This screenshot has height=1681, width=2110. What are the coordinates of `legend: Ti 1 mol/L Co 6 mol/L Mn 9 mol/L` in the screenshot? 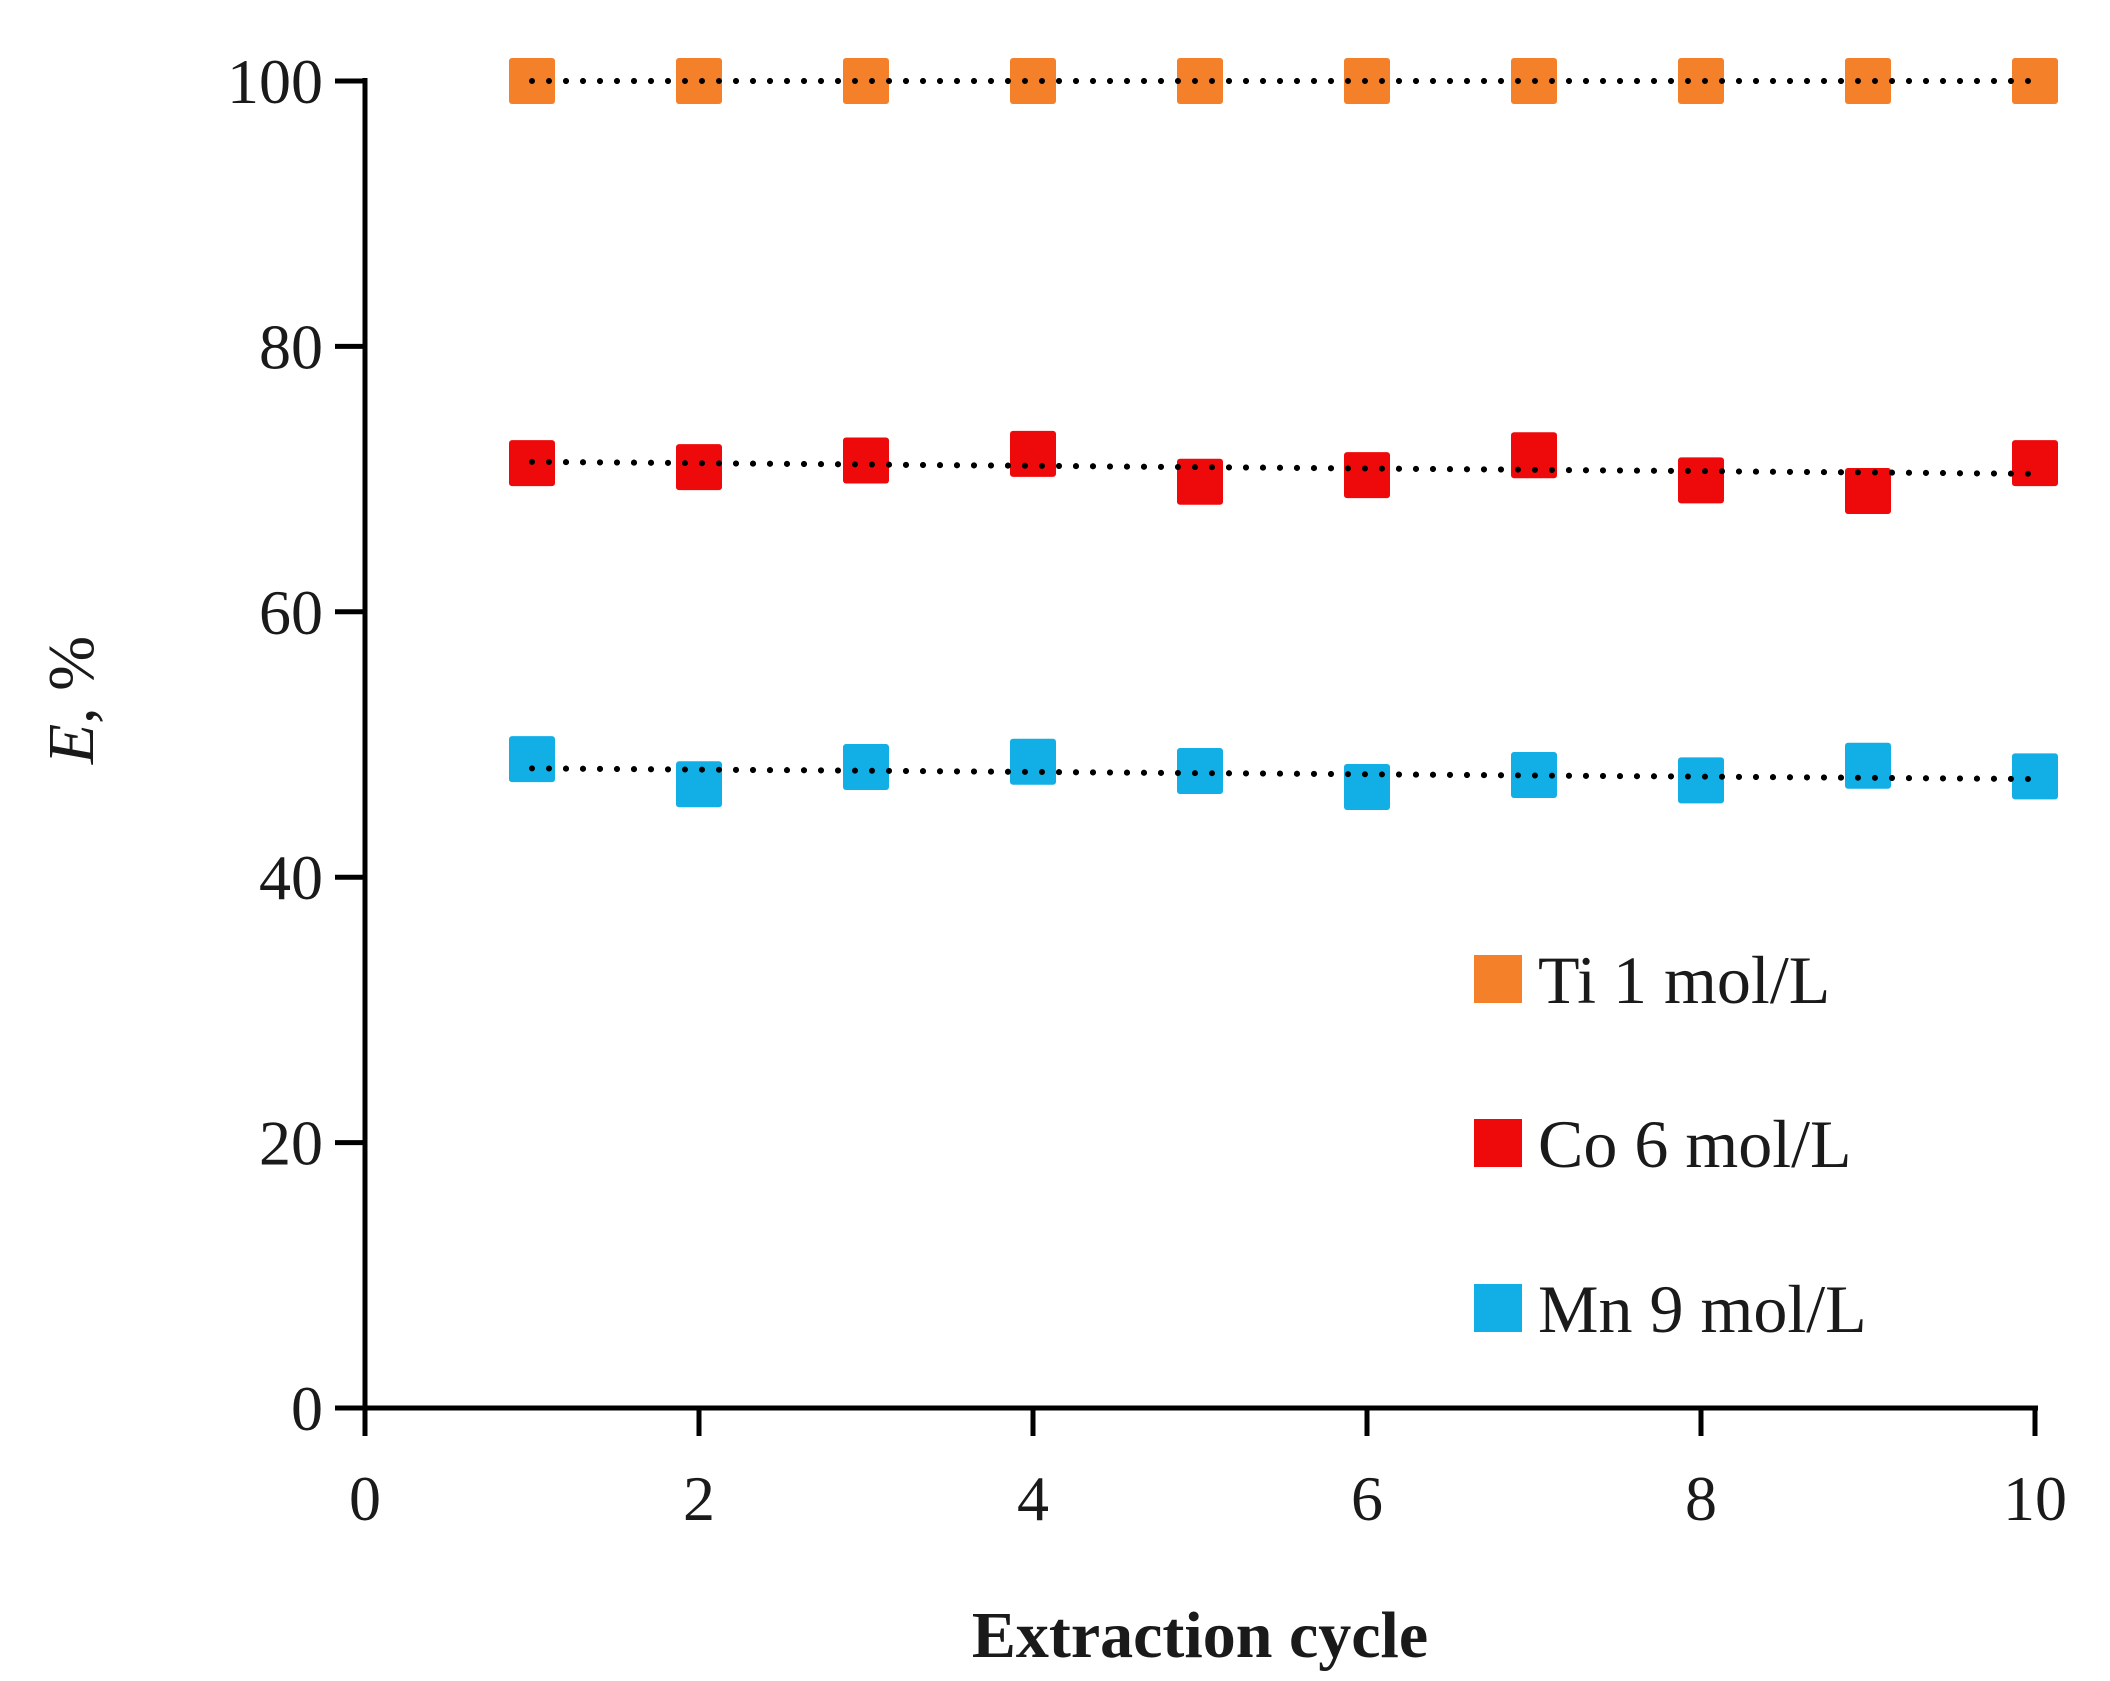 It's located at (1670, 1144).